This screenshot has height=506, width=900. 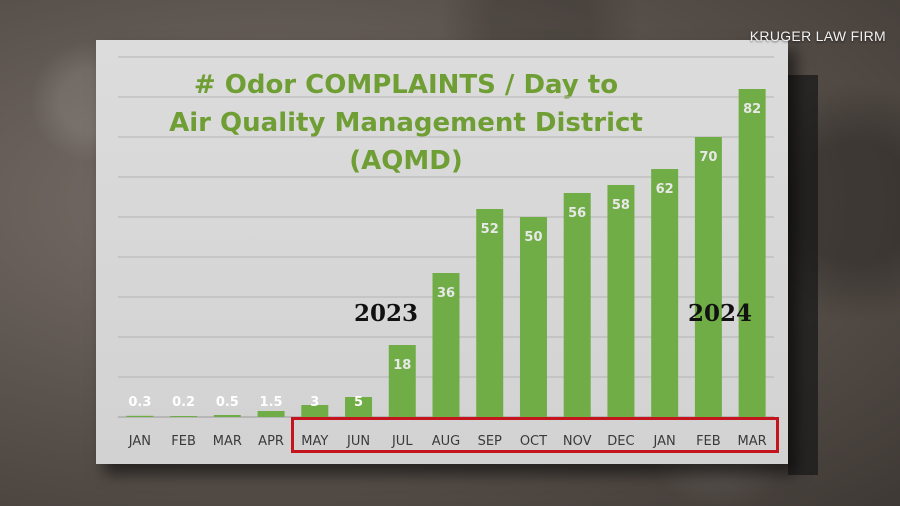 I want to click on data-label: 36, so click(x=446, y=293).